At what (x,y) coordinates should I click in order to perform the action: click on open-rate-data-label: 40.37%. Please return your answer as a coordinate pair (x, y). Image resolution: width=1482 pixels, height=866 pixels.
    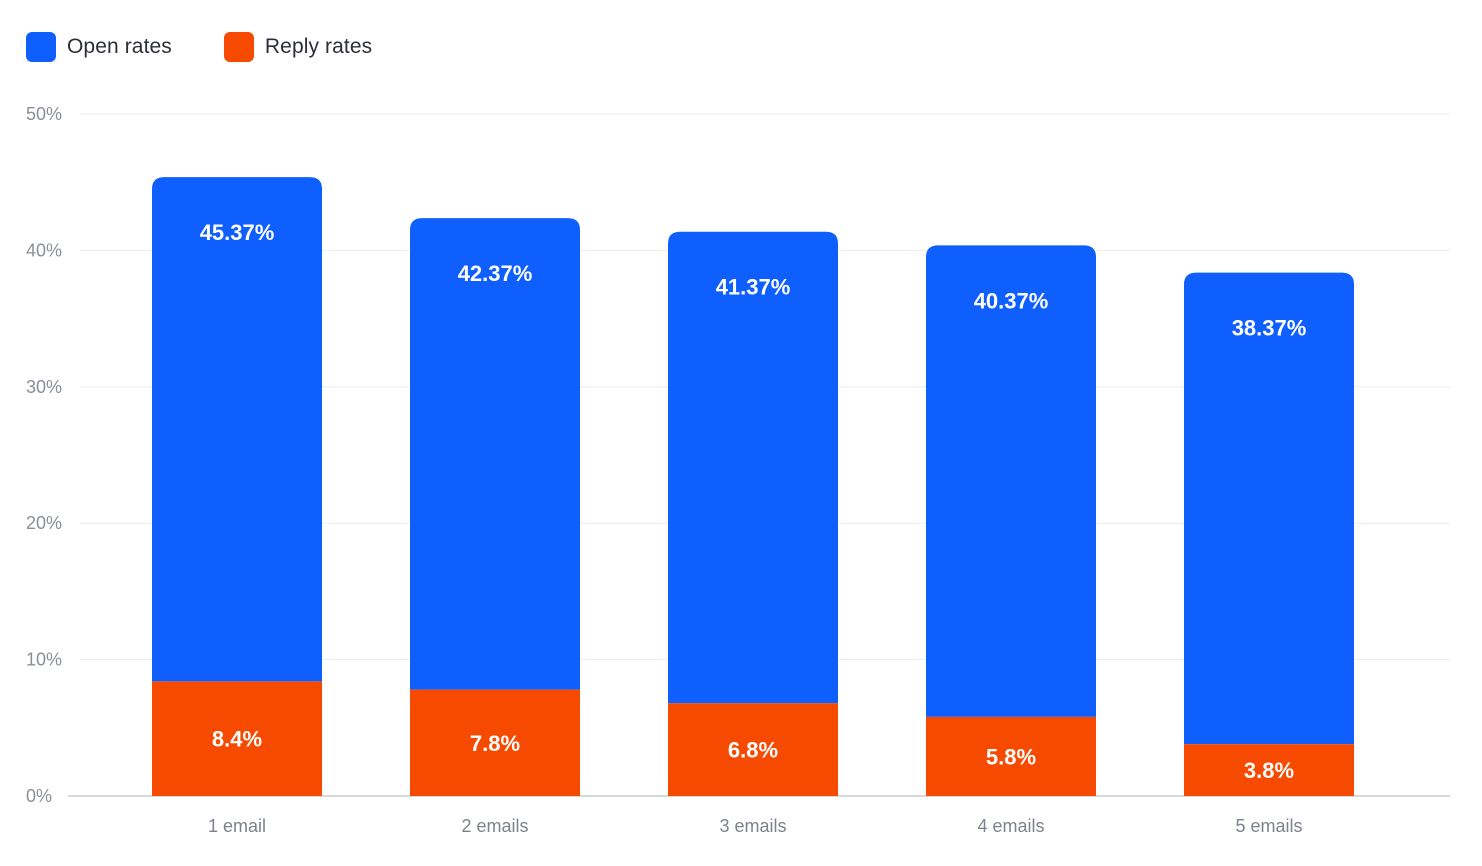
    Looking at the image, I should click on (1011, 300).